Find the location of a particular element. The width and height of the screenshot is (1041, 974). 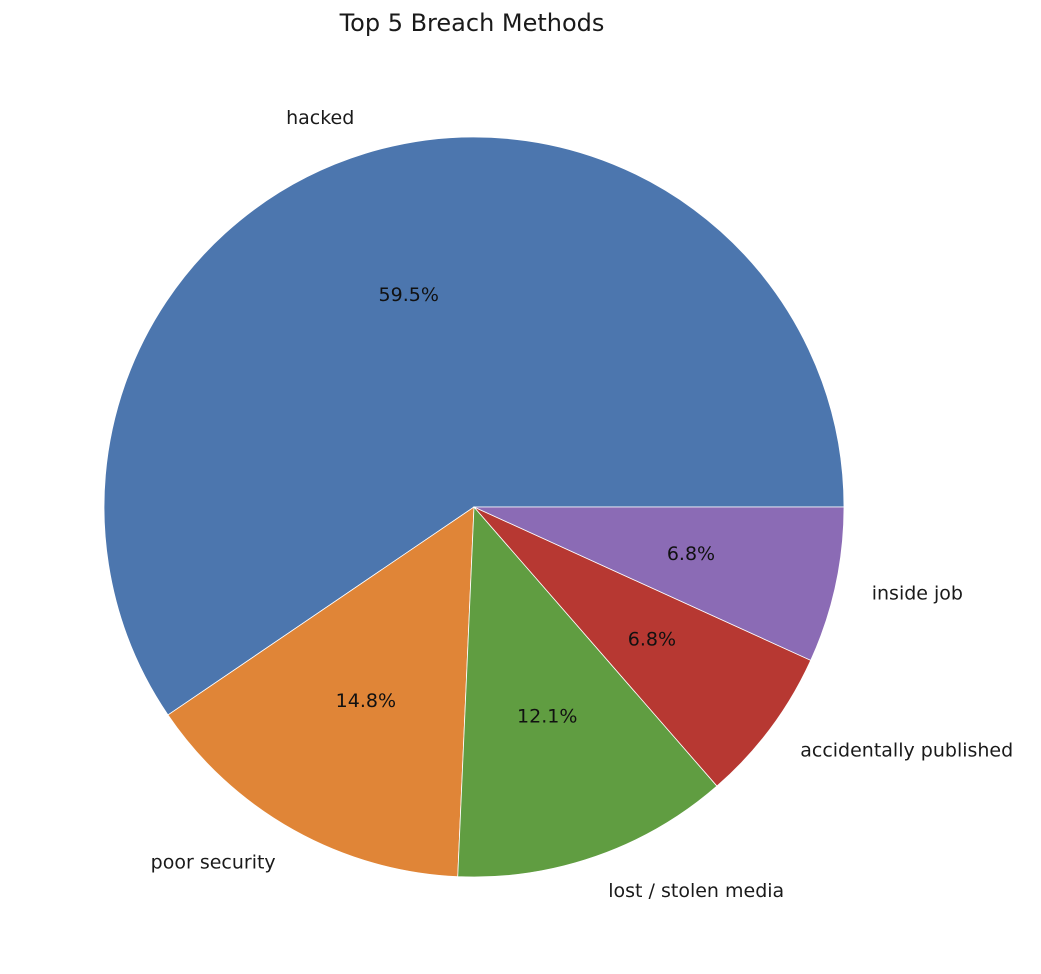

pie-slice-accidentally-published is located at coordinates (642, 646).